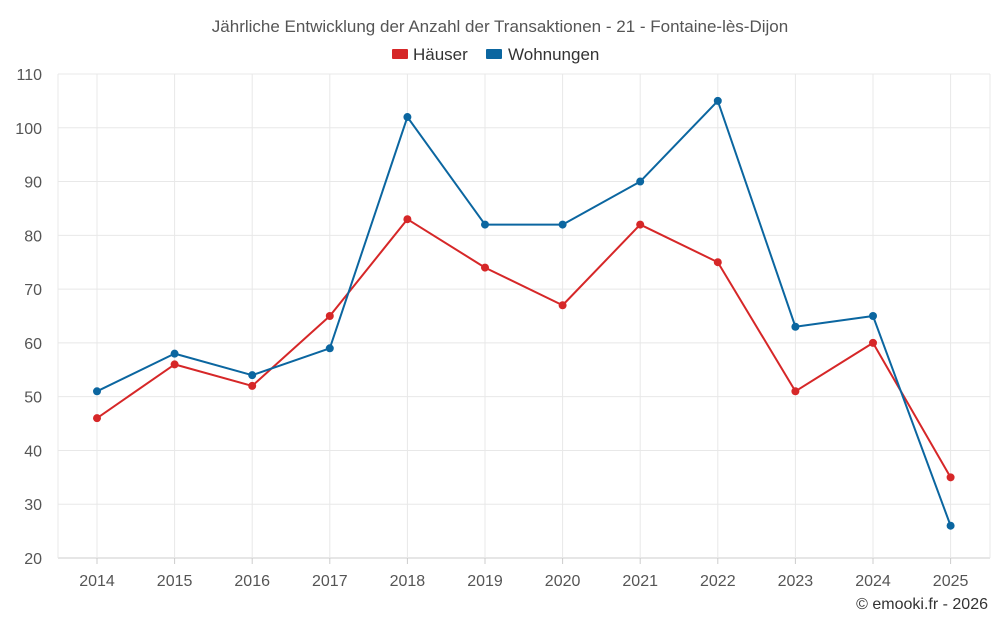 This screenshot has width=1000, height=625. What do you see at coordinates (175, 581) in the screenshot?
I see `x-tick-label: 2015` at bounding box center [175, 581].